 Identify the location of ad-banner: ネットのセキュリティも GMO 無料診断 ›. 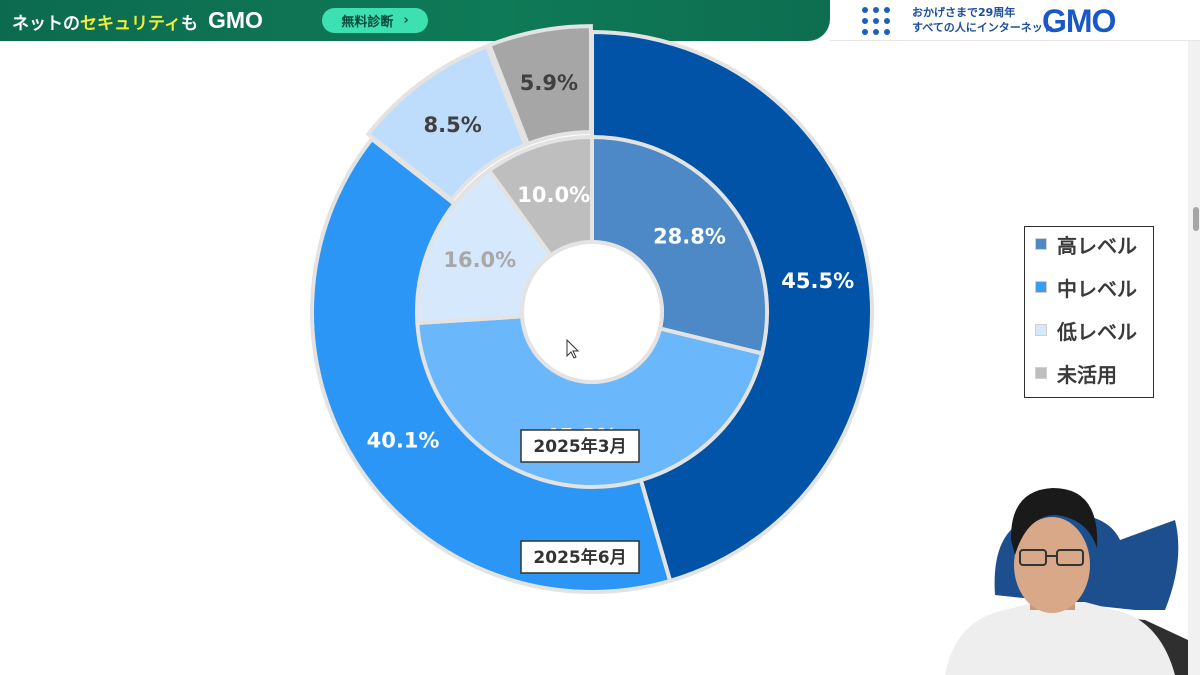
(415, 20).